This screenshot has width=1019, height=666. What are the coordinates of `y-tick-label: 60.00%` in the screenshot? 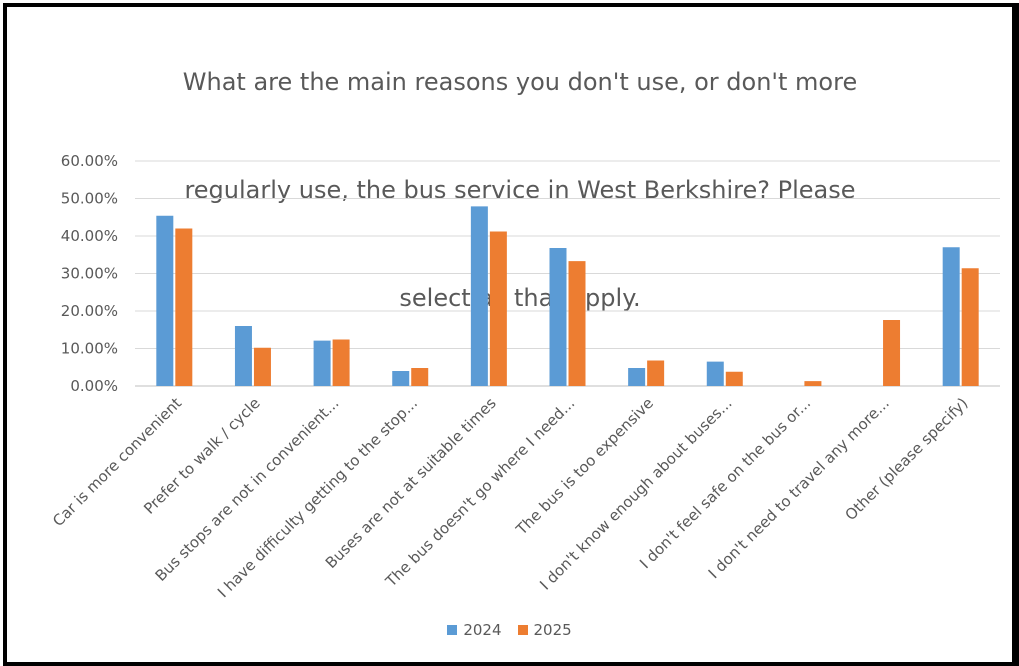 It's located at (89, 161).